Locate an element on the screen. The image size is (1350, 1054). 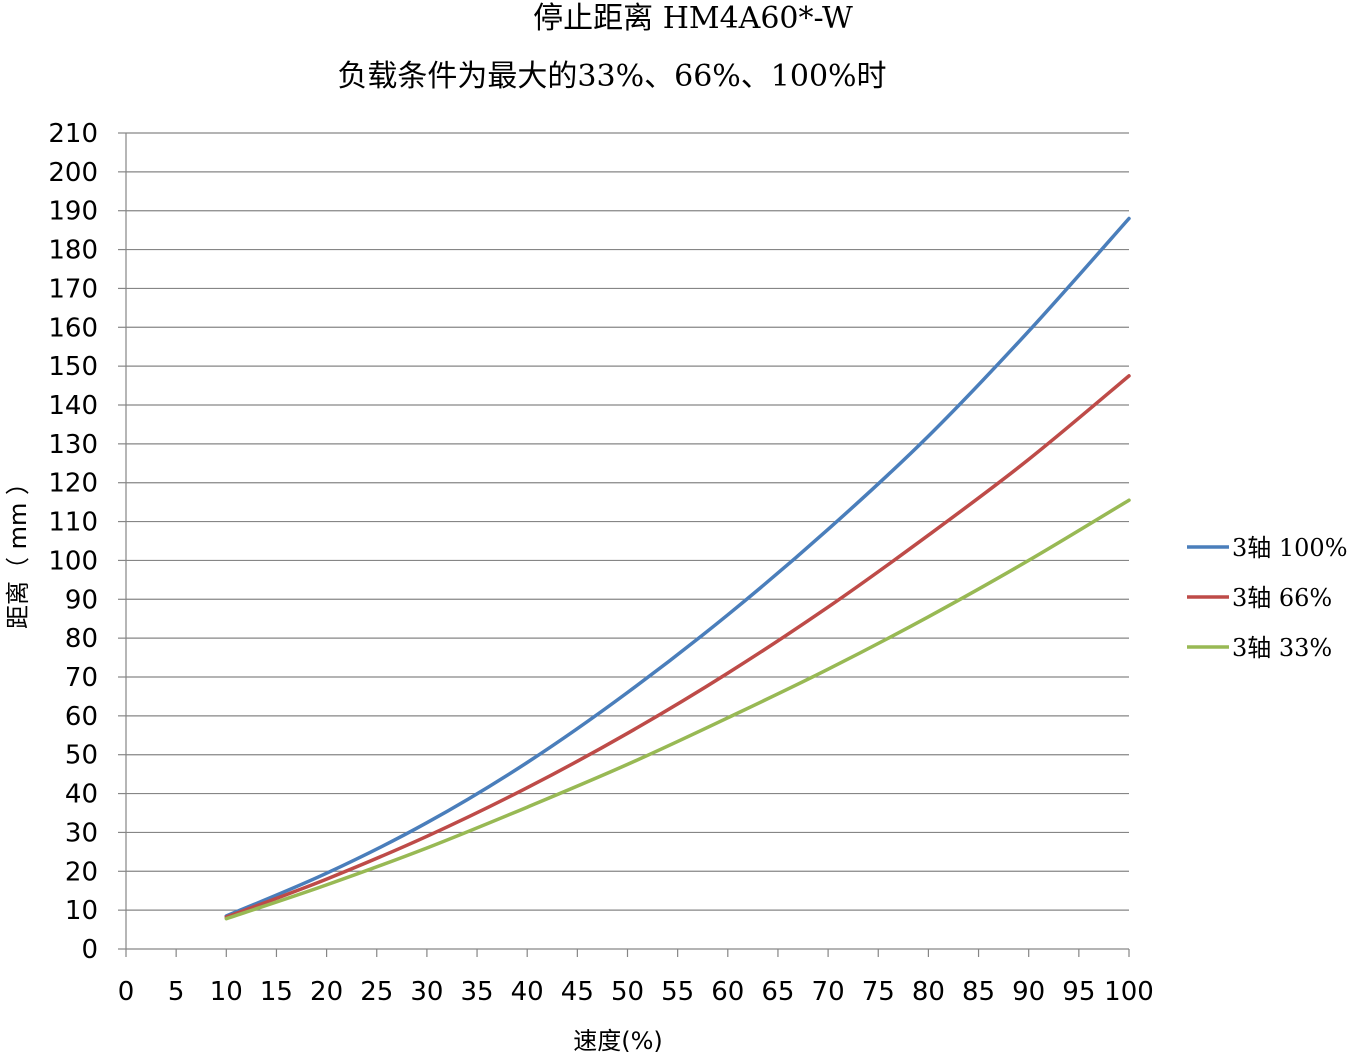
x-tick-label: 35 is located at coordinates (477, 992).